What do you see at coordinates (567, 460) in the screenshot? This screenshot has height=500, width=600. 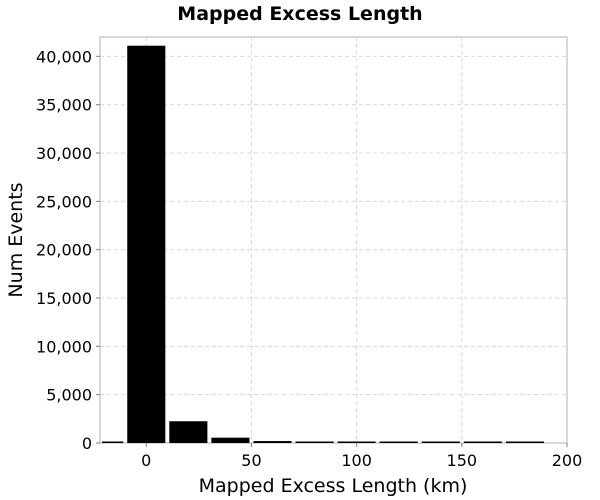 I see `x-tick-label: 200` at bounding box center [567, 460].